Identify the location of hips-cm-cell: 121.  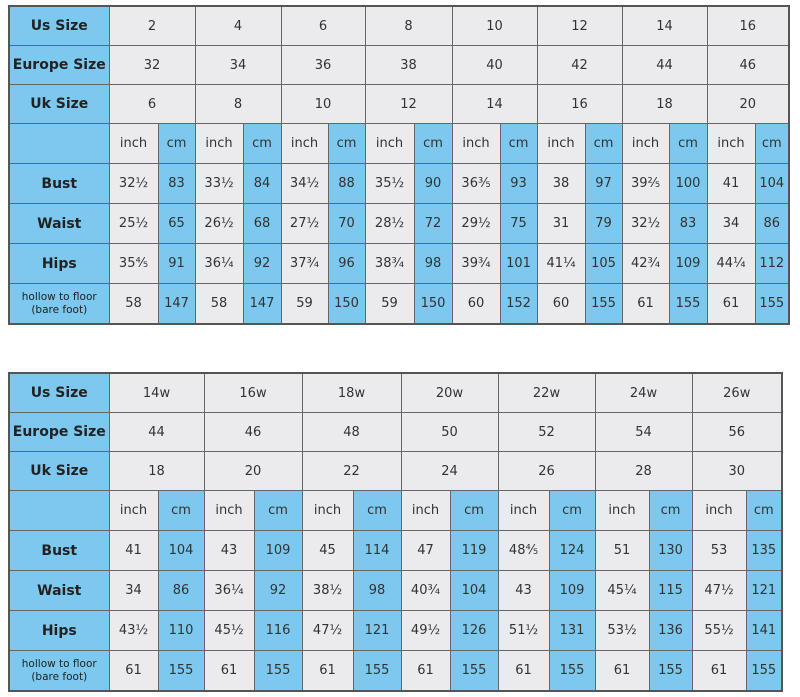
(377, 630).